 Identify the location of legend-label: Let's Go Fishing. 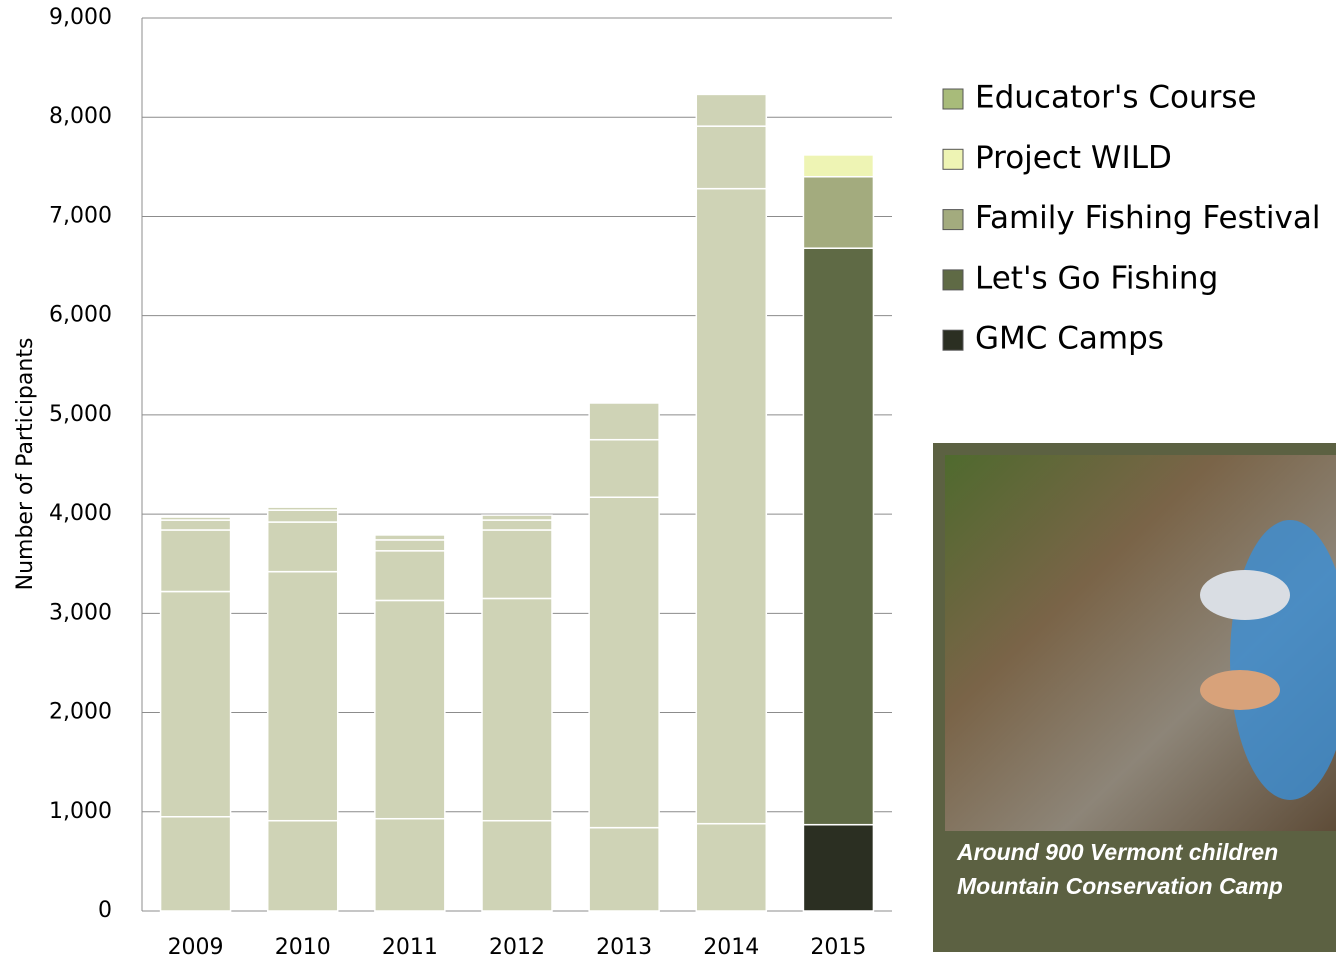
(1096, 278).